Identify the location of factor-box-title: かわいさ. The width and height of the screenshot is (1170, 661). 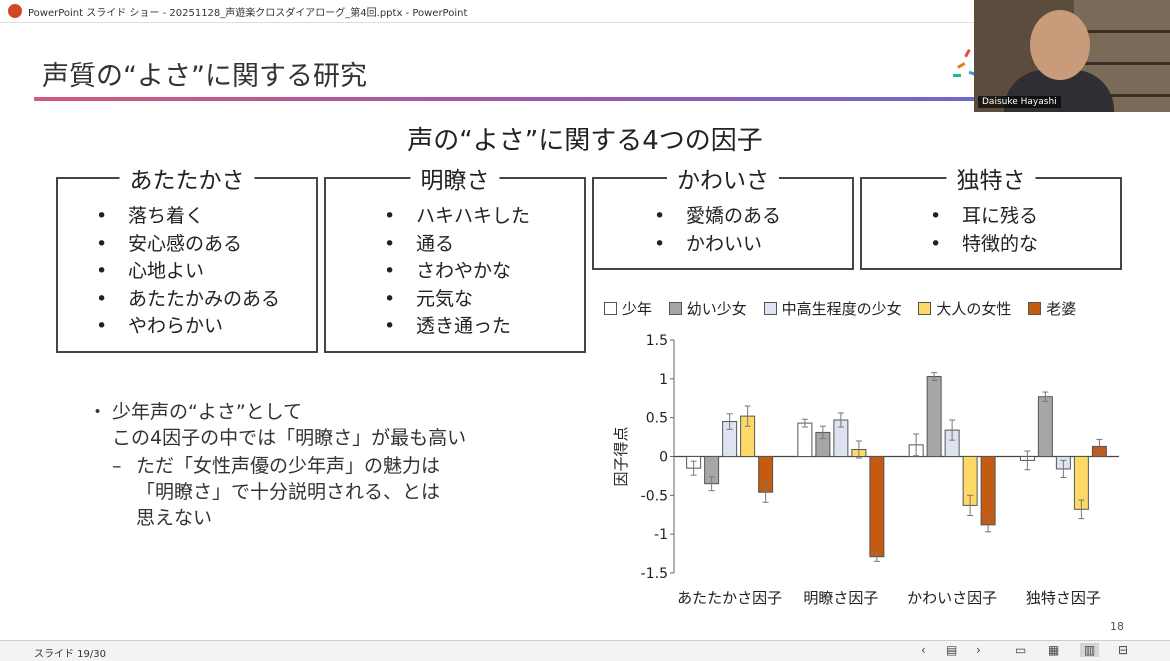
(723, 178).